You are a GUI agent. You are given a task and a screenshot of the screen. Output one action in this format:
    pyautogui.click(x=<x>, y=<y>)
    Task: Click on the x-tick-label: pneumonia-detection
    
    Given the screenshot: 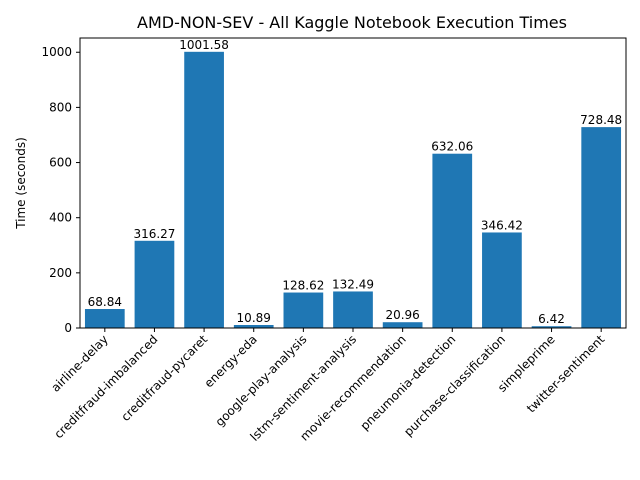 What is the action you would take?
    pyautogui.click(x=408, y=382)
    